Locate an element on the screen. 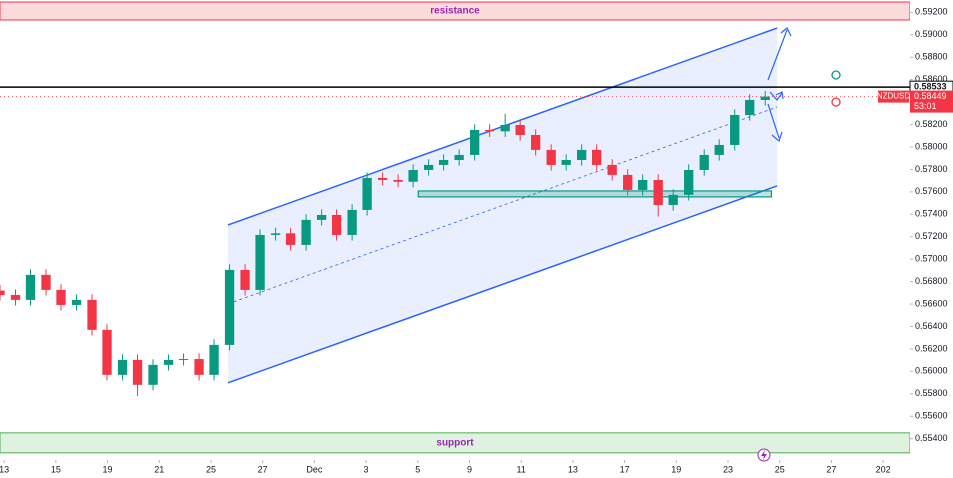 The height and width of the screenshot is (478, 953). y-tick-label: 0.55600 is located at coordinates (931, 416).